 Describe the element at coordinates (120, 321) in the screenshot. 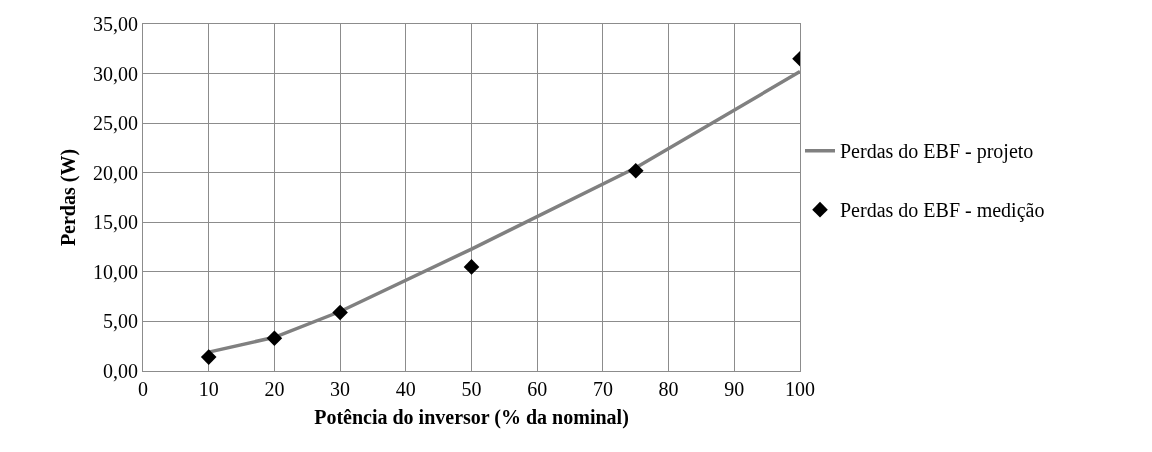

I see `y-tick-label: 5,00` at that location.